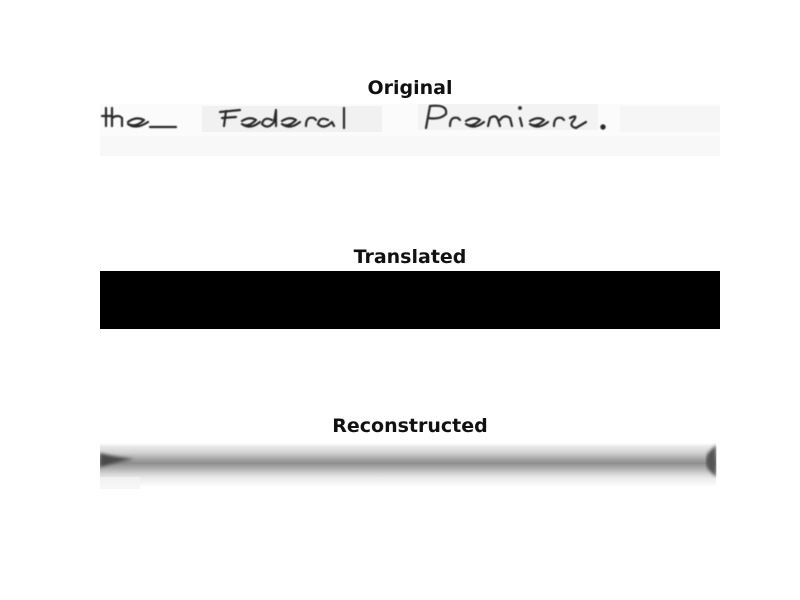  I want to click on translated-title: Translated, so click(410, 257).